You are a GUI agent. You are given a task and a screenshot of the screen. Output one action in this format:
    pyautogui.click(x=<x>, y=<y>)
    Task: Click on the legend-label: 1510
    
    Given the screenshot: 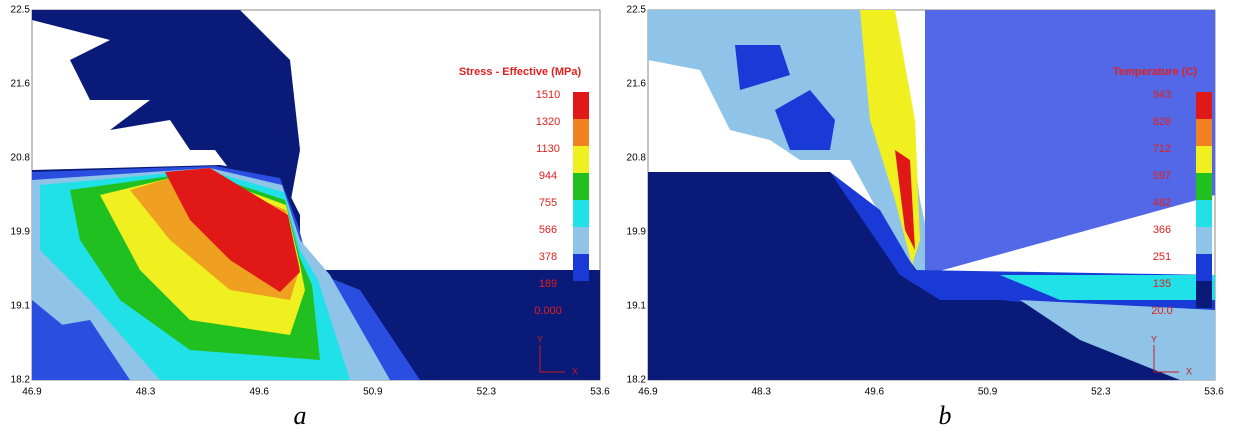 What is the action you would take?
    pyautogui.click(x=548, y=95)
    